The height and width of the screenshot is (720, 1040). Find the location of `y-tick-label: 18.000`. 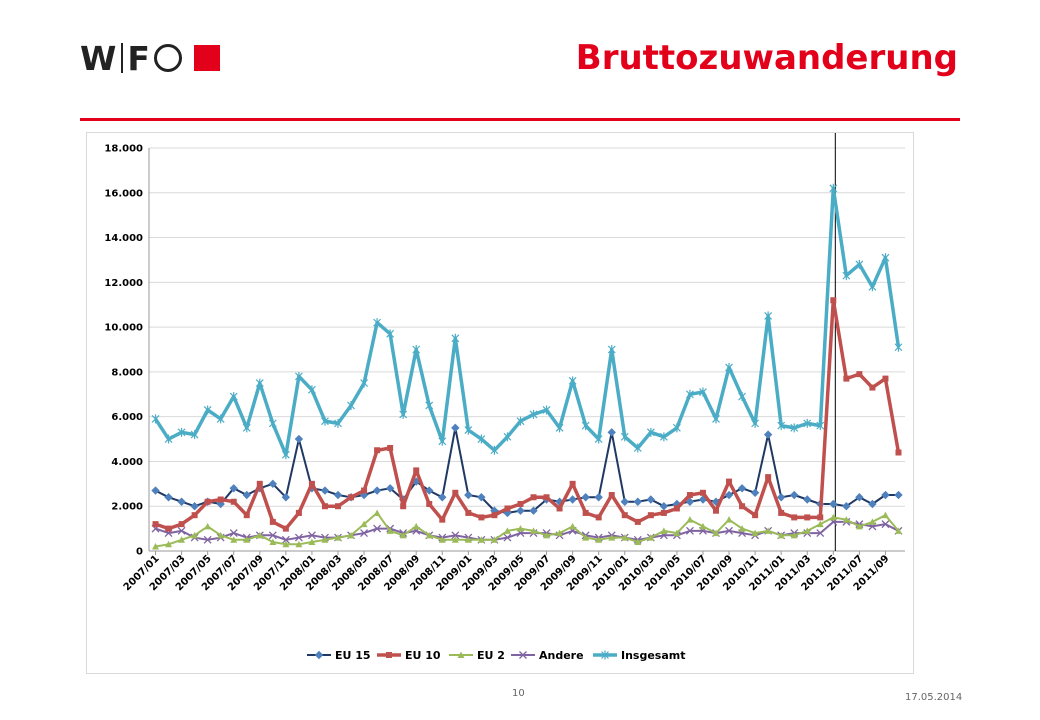

y-tick-label: 18.000 is located at coordinates (123, 149).